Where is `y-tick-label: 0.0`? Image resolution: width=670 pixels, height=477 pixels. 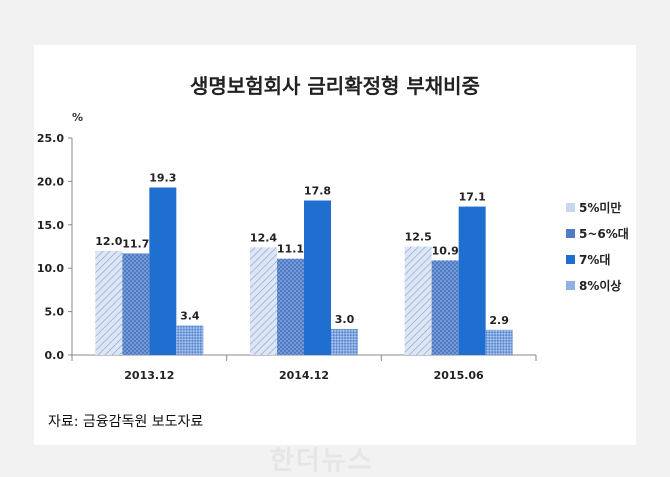
y-tick-label: 0.0 is located at coordinates (55, 355).